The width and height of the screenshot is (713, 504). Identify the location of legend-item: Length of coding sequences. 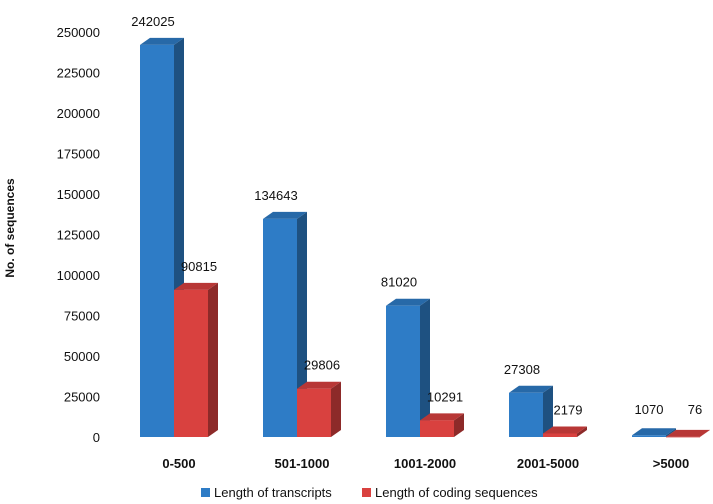
(450, 492).